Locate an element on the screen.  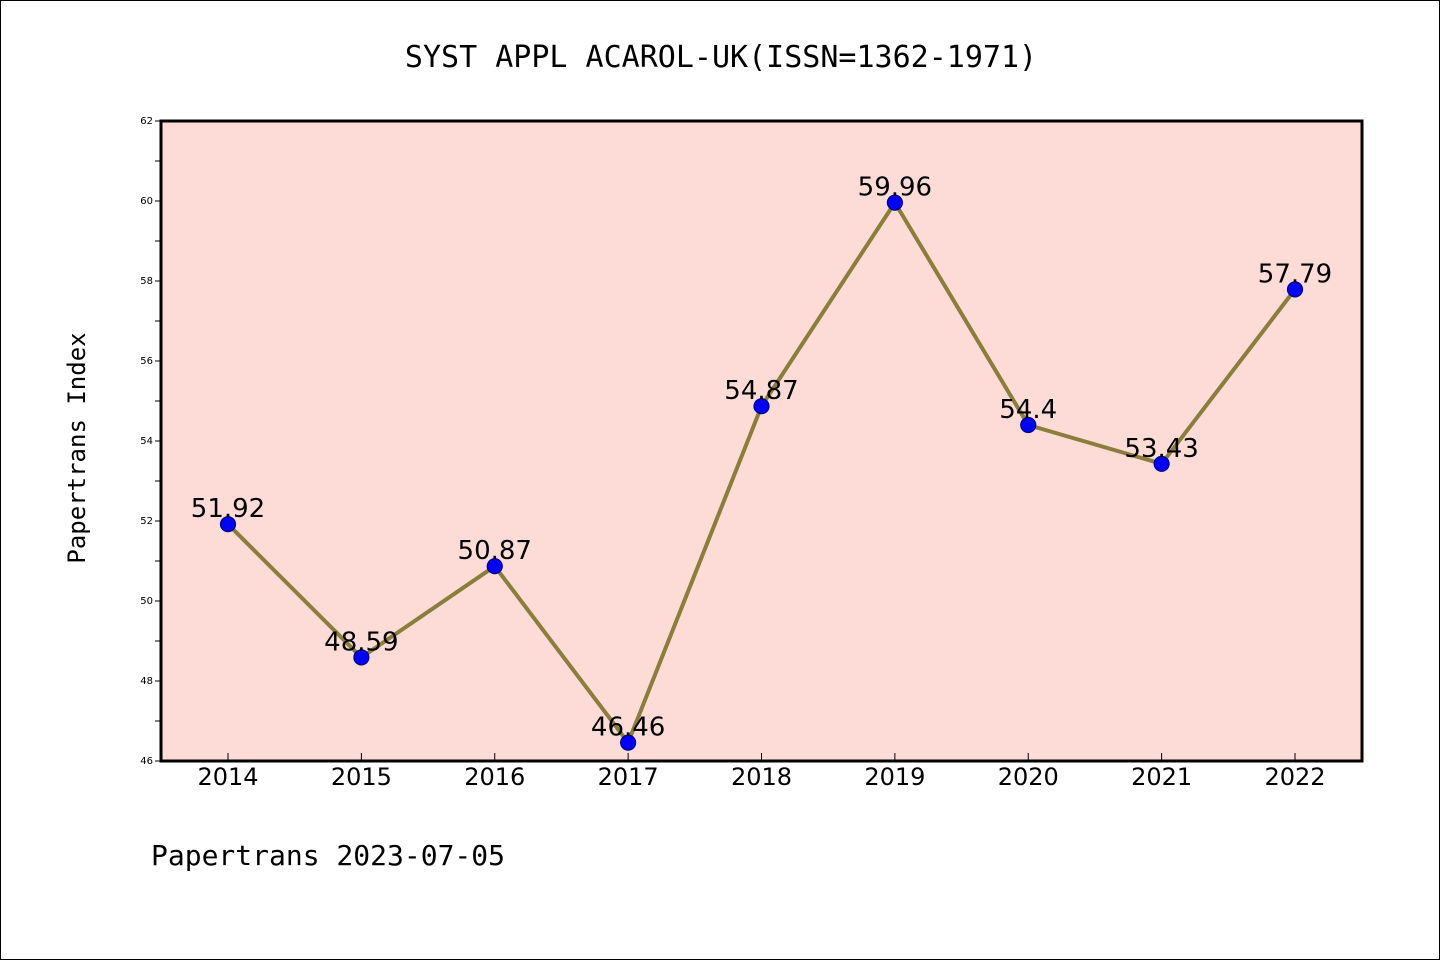
footer-text: Papertrans 2023-07-05 is located at coordinates (328, 855).